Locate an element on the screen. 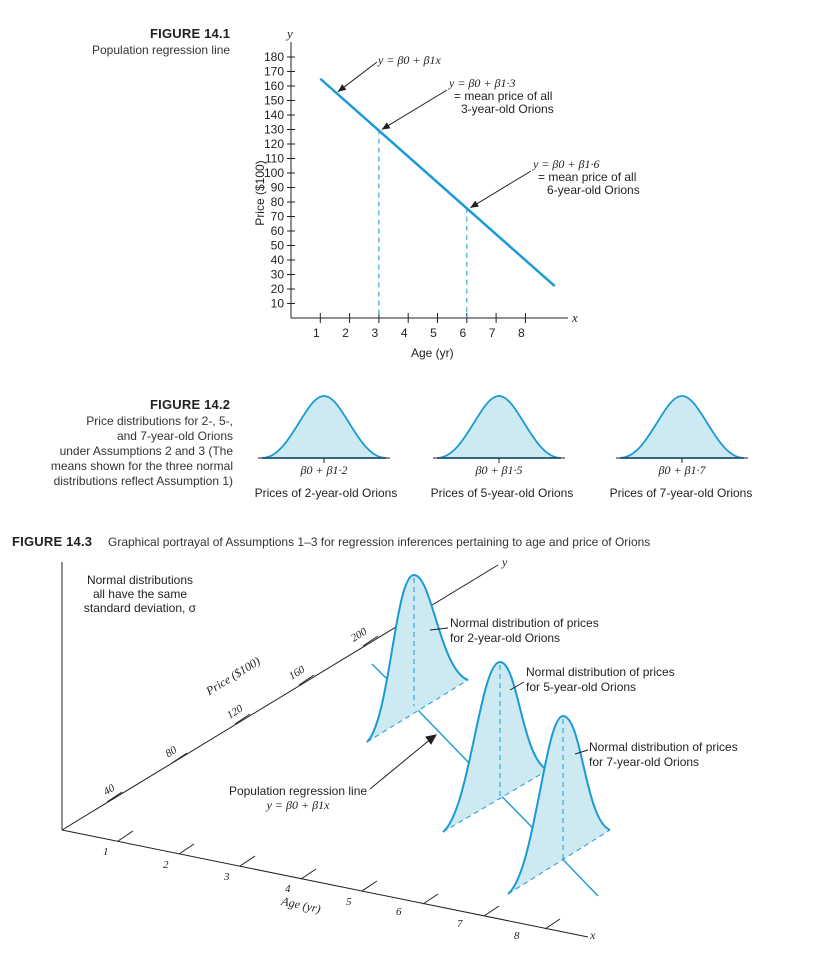  fig3-label: FIGURE 14.3 is located at coordinates (52, 541).